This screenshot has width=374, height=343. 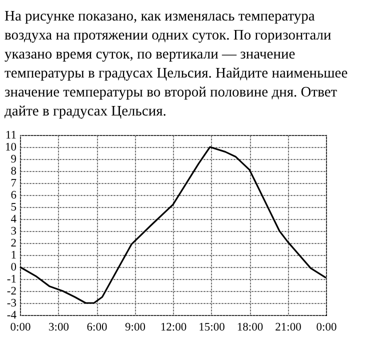 What do you see at coordinates (13, 160) in the screenshot?
I see `y-tick-label: 9` at bounding box center [13, 160].